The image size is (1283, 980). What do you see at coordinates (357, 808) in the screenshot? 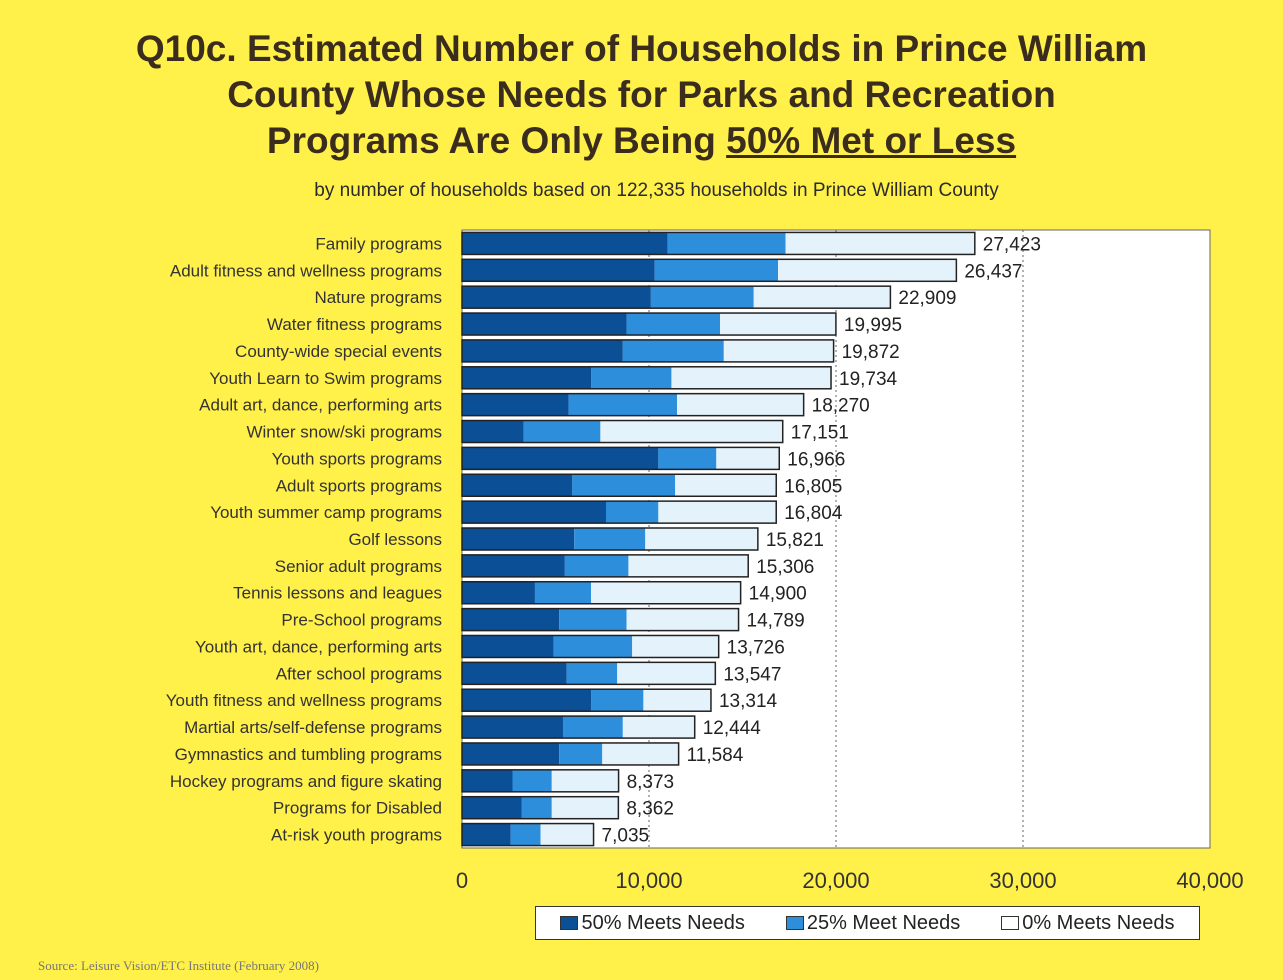
I see `category-label: Programs for Disabled` at bounding box center [357, 808].